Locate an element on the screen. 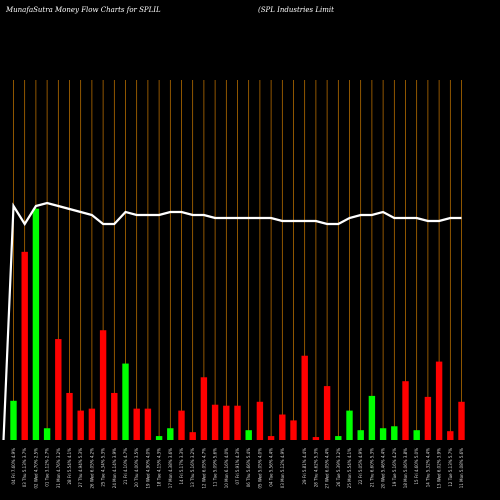  x-tick-label: 22 Fri 5.05% 4.9% is located at coordinates (360, 466).